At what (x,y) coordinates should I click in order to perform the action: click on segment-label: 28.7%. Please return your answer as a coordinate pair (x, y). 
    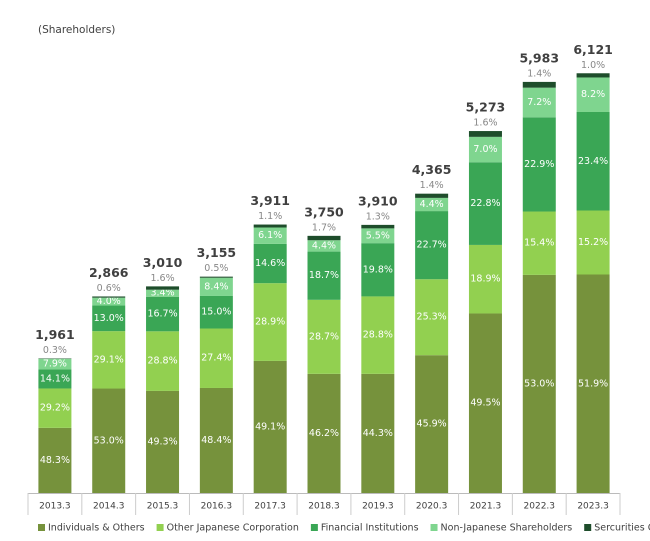
    Looking at the image, I should click on (324, 336).